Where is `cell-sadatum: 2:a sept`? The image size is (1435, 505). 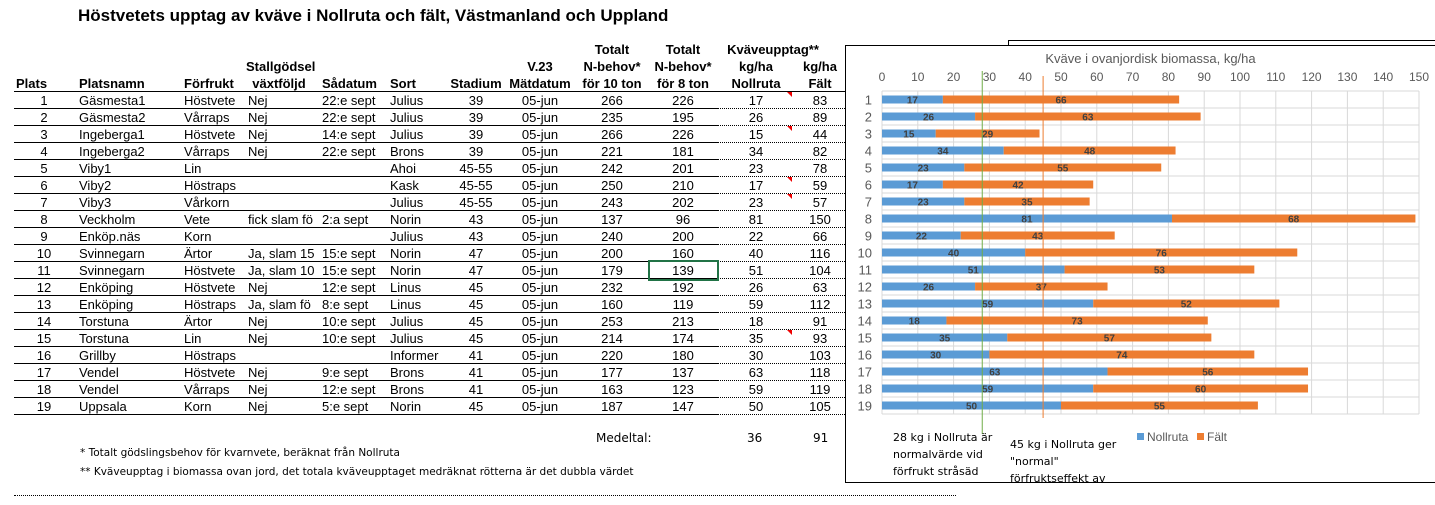
cell-sadatum: 2:a sept is located at coordinates (345, 219).